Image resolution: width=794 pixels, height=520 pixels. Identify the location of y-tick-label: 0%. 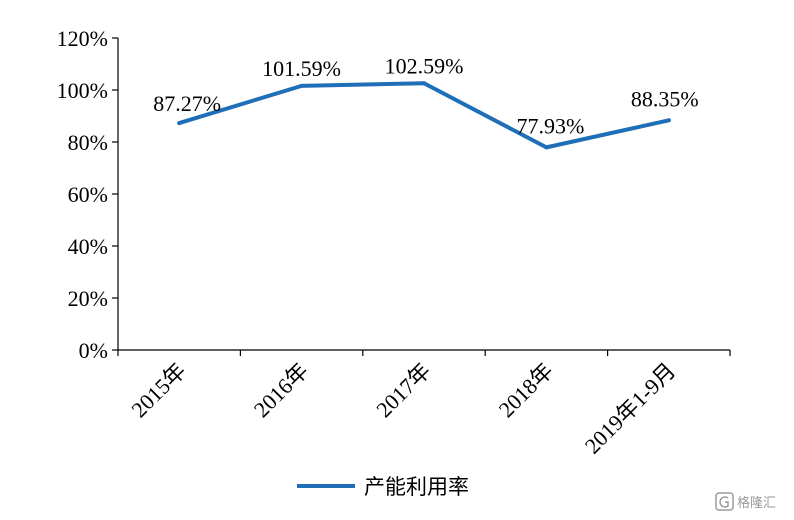
(93, 350).